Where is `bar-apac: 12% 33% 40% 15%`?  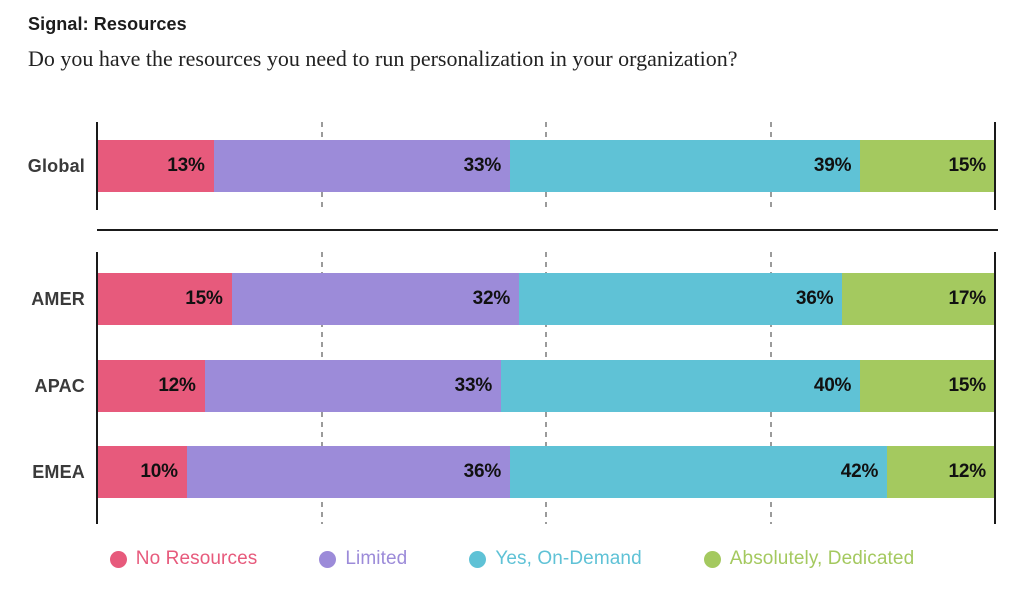
bar-apac: 12% 33% 40% 15% is located at coordinates (546, 386).